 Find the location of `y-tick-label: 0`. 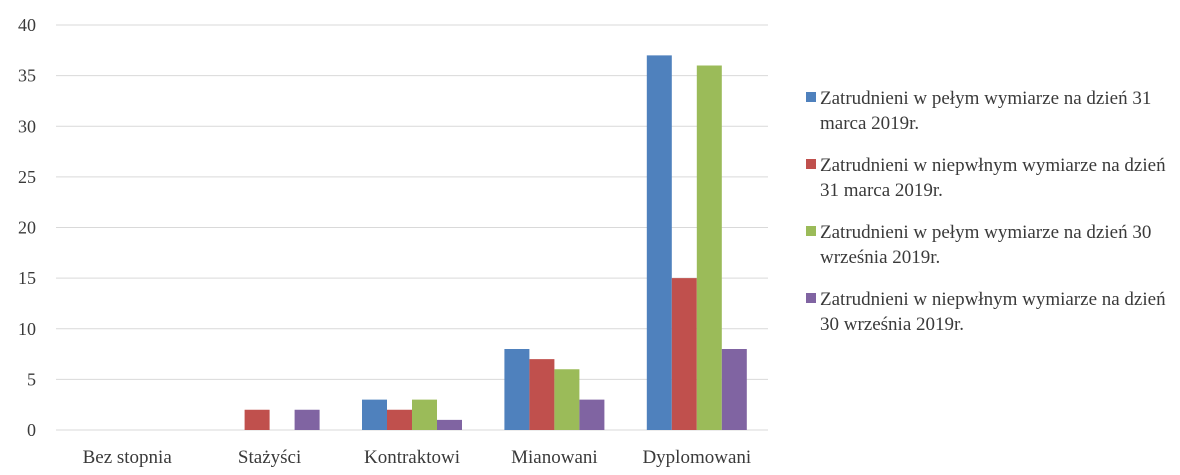

y-tick-label: 0 is located at coordinates (31, 430).